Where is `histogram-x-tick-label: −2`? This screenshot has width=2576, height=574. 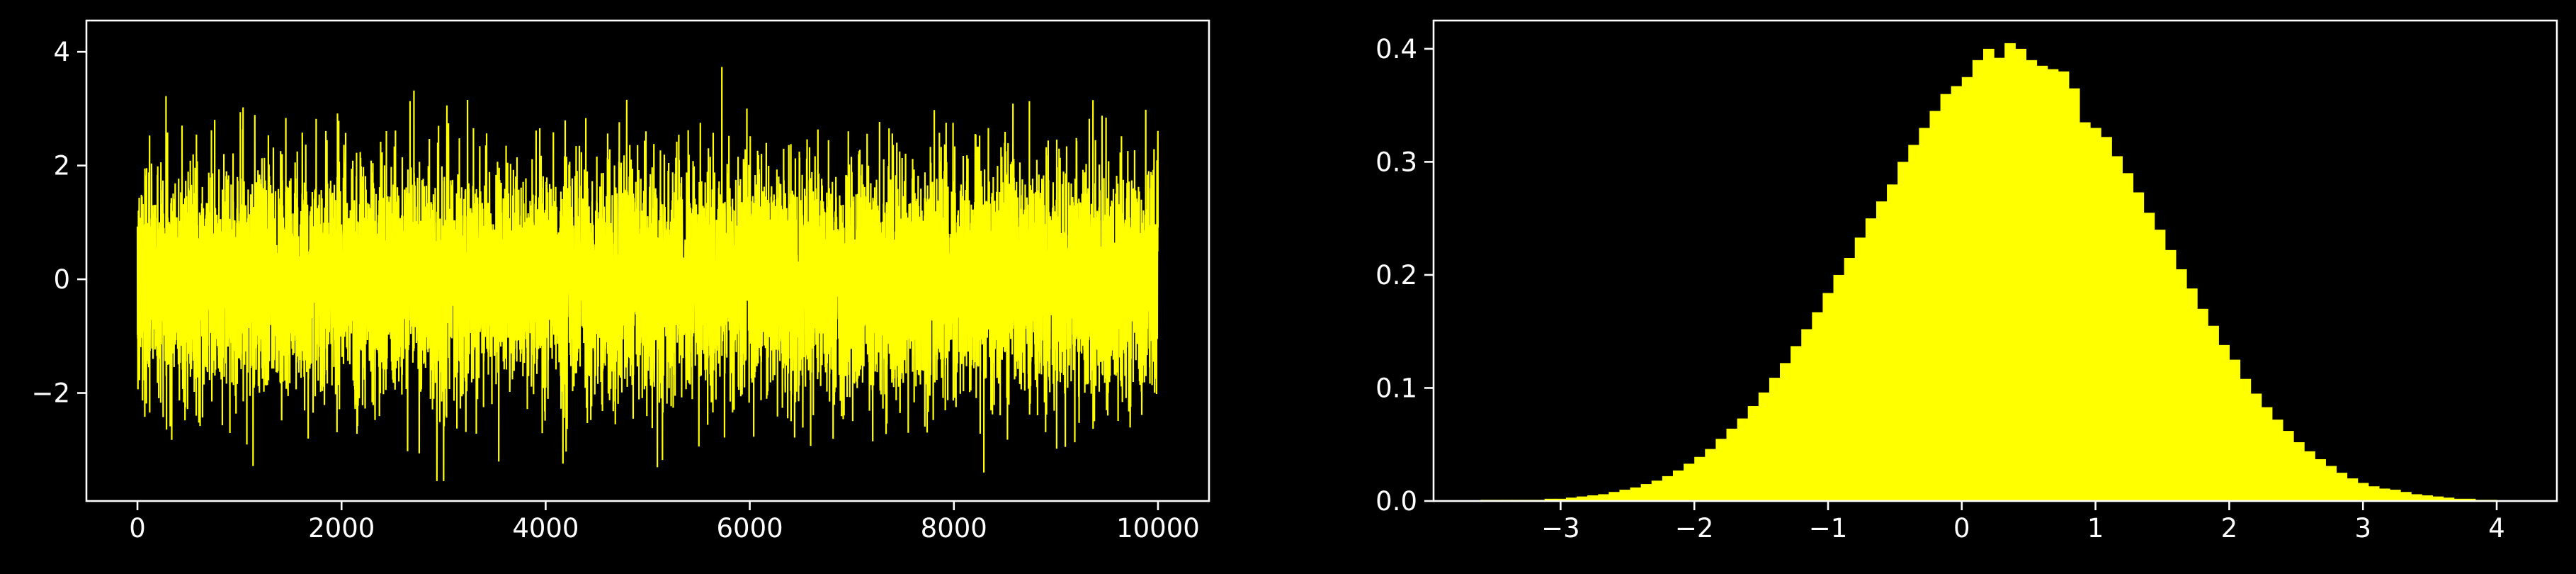
histogram-x-tick-label: −2 is located at coordinates (1694, 528).